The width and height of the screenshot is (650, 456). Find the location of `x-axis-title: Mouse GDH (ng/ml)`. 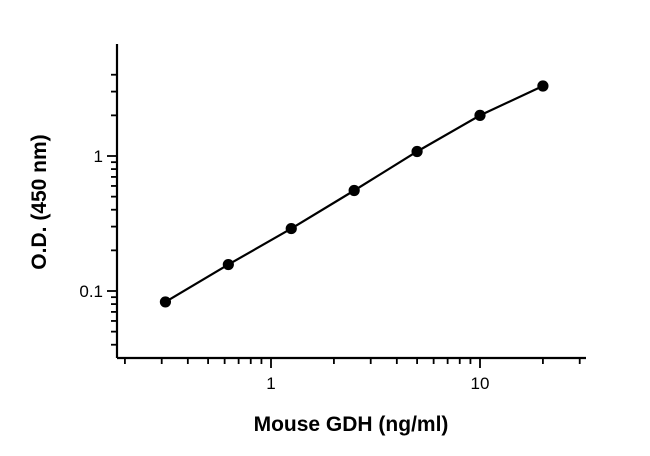

x-axis-title: Mouse GDH (ng/ml) is located at coordinates (351, 424).